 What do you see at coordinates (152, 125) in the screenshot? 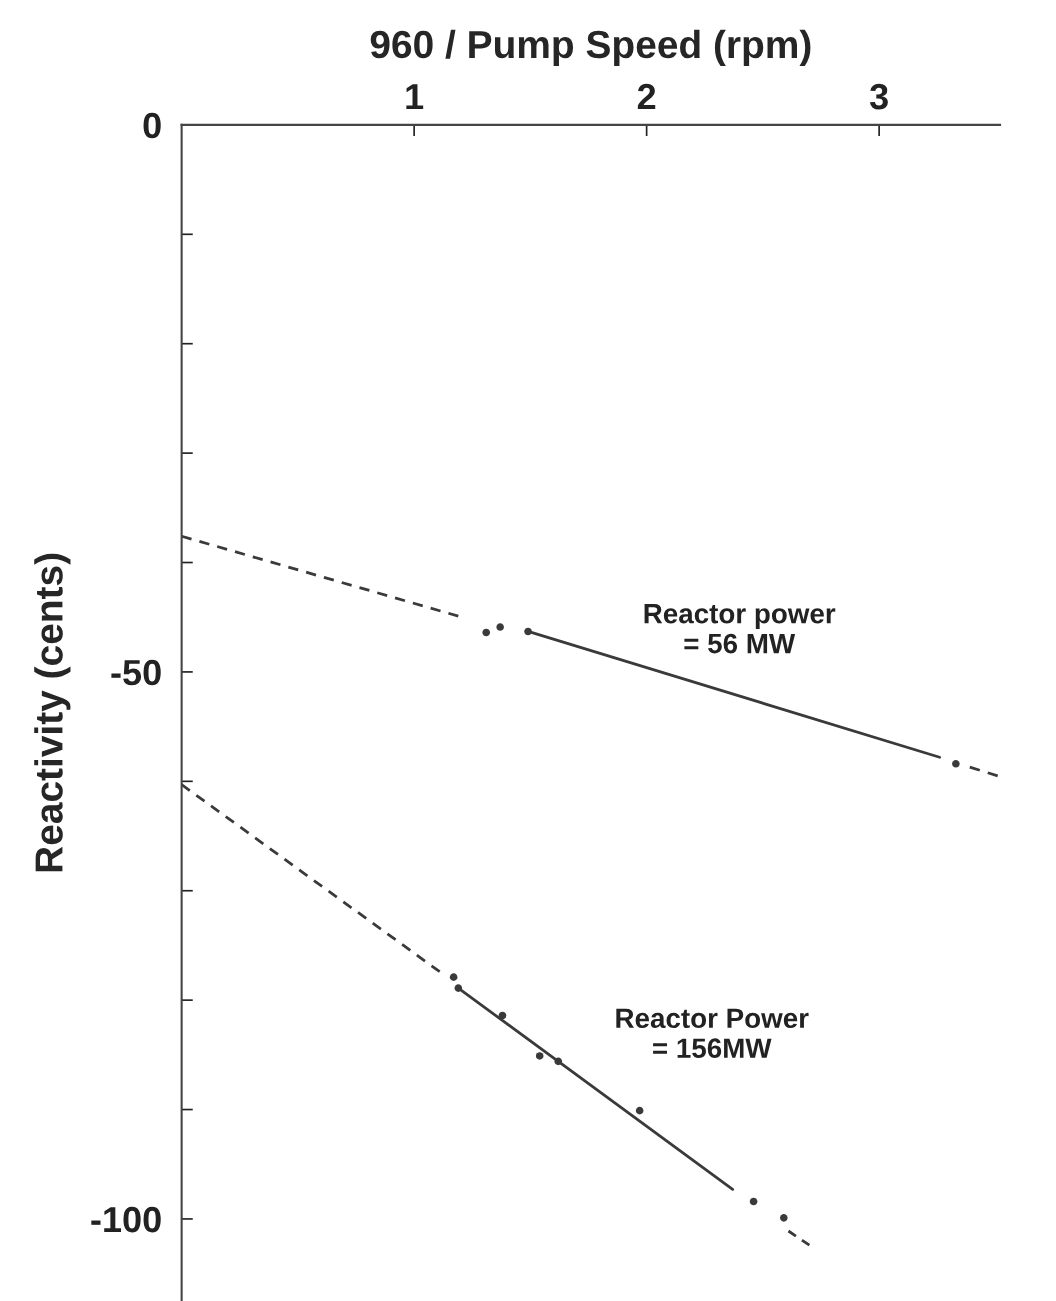
I see `y-tick-label: 0` at bounding box center [152, 125].